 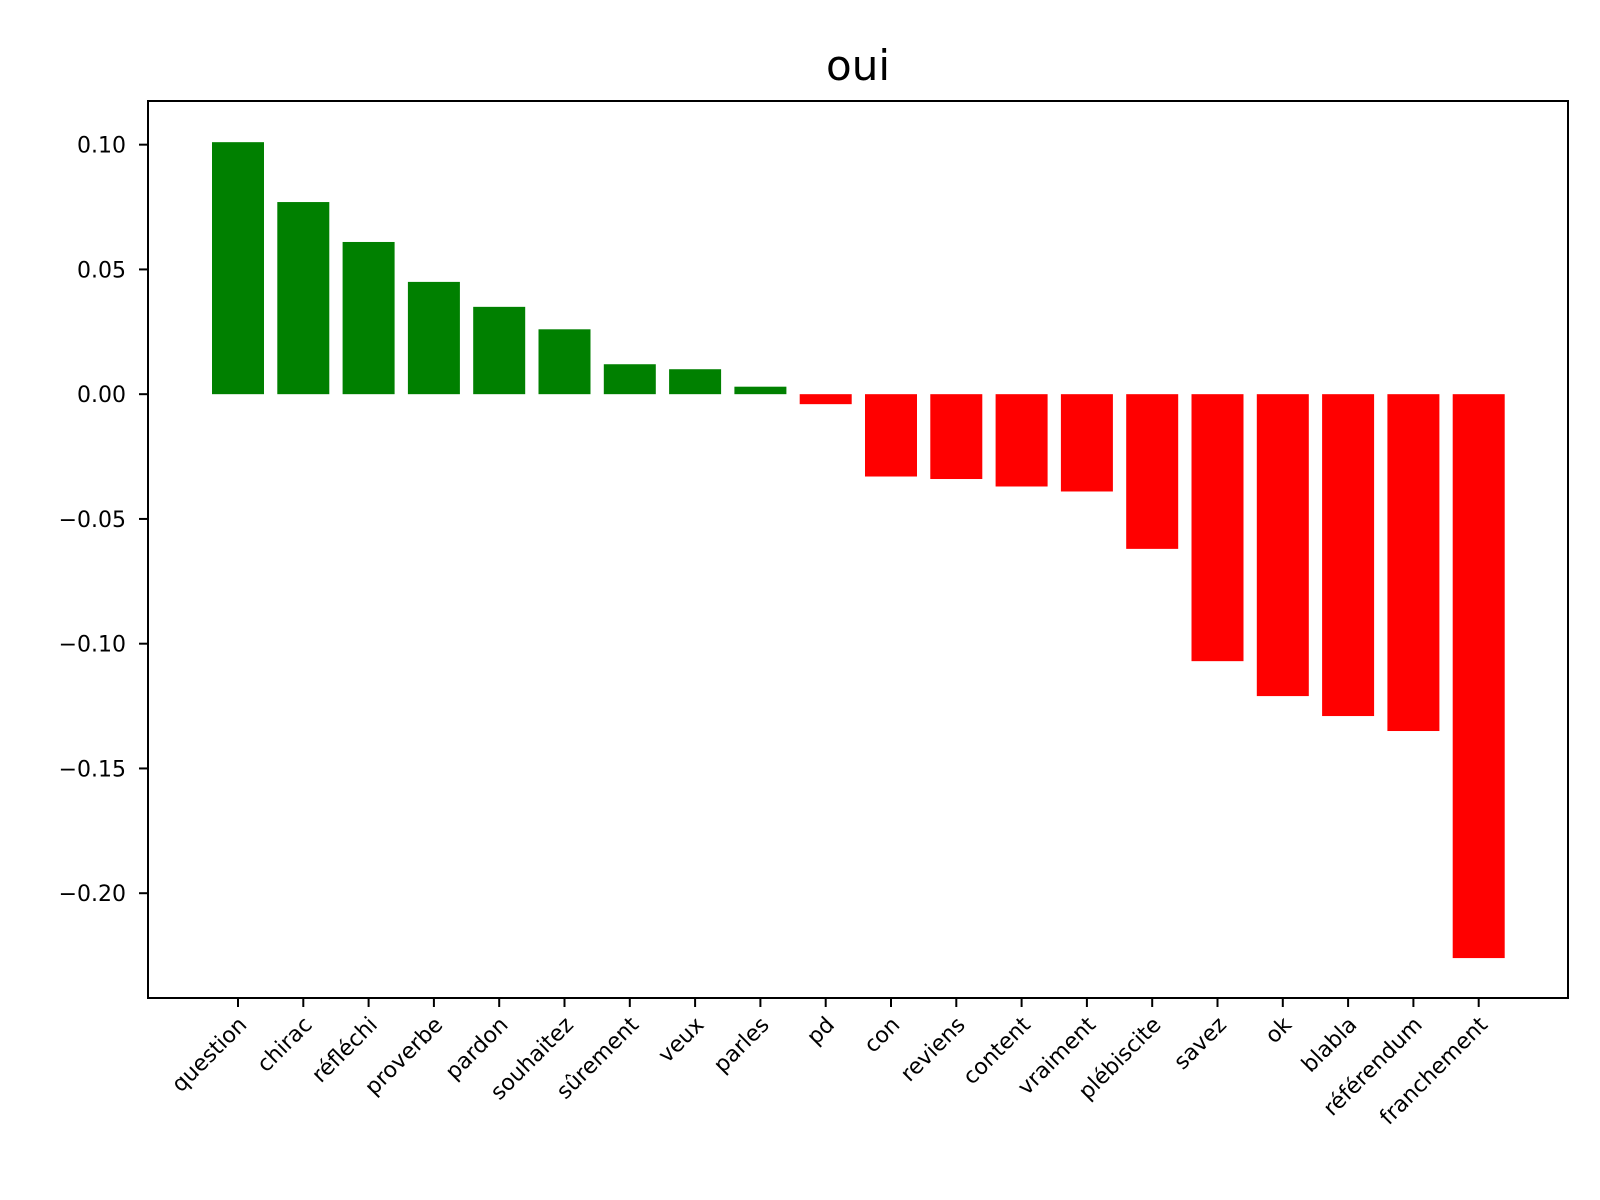 What do you see at coordinates (1279, 1030) in the screenshot?
I see `x-tick-label: ok` at bounding box center [1279, 1030].